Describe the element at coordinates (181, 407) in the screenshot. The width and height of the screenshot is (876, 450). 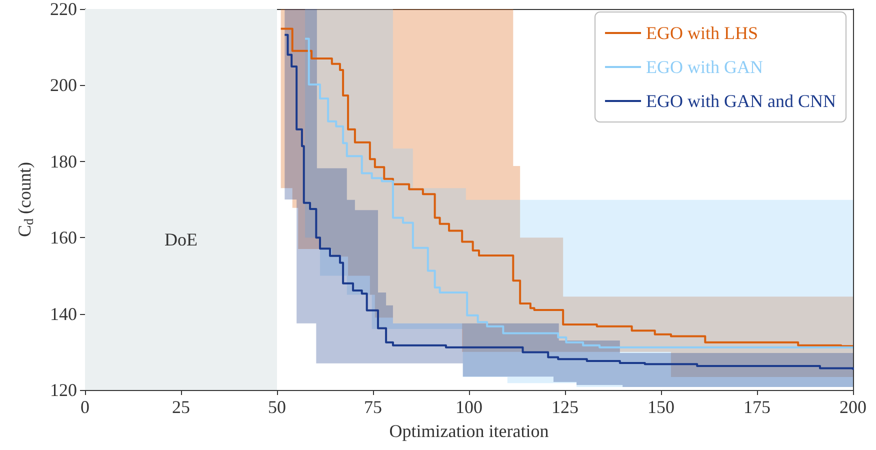
I see `x-tick-label: 25` at that location.